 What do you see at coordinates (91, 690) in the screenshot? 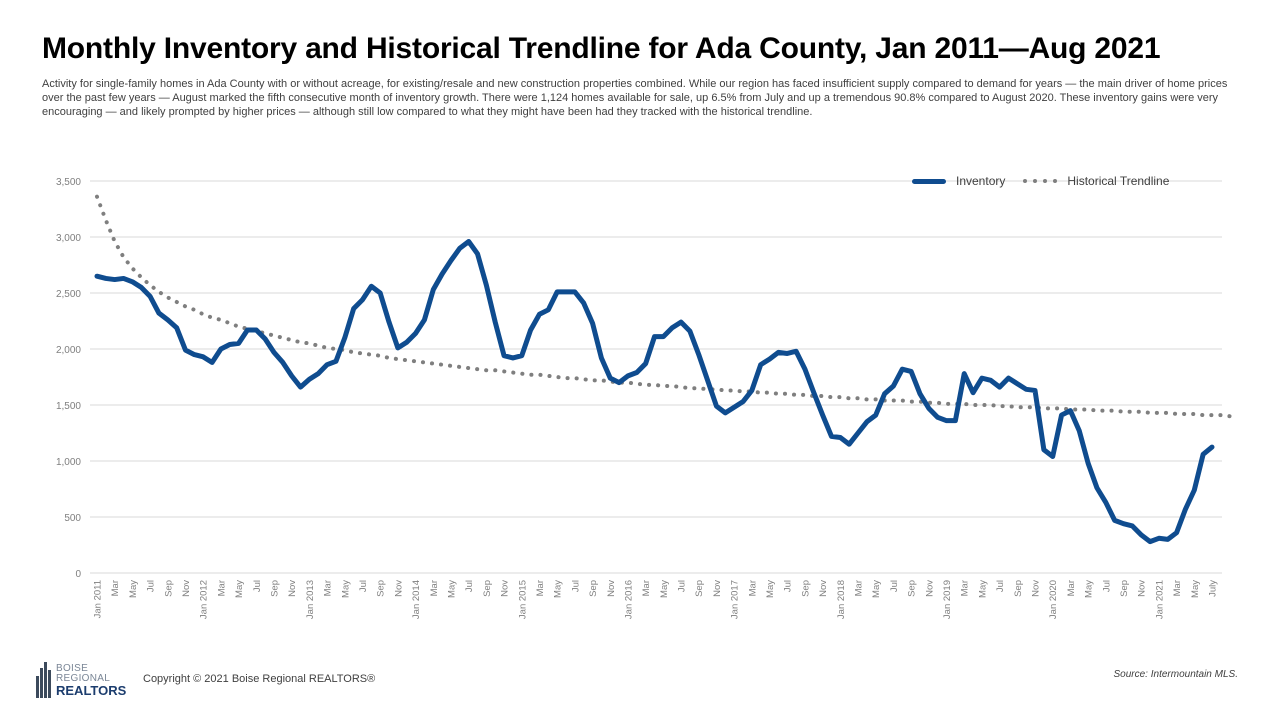
I see `logo-line-3: REALTORS` at bounding box center [91, 690].